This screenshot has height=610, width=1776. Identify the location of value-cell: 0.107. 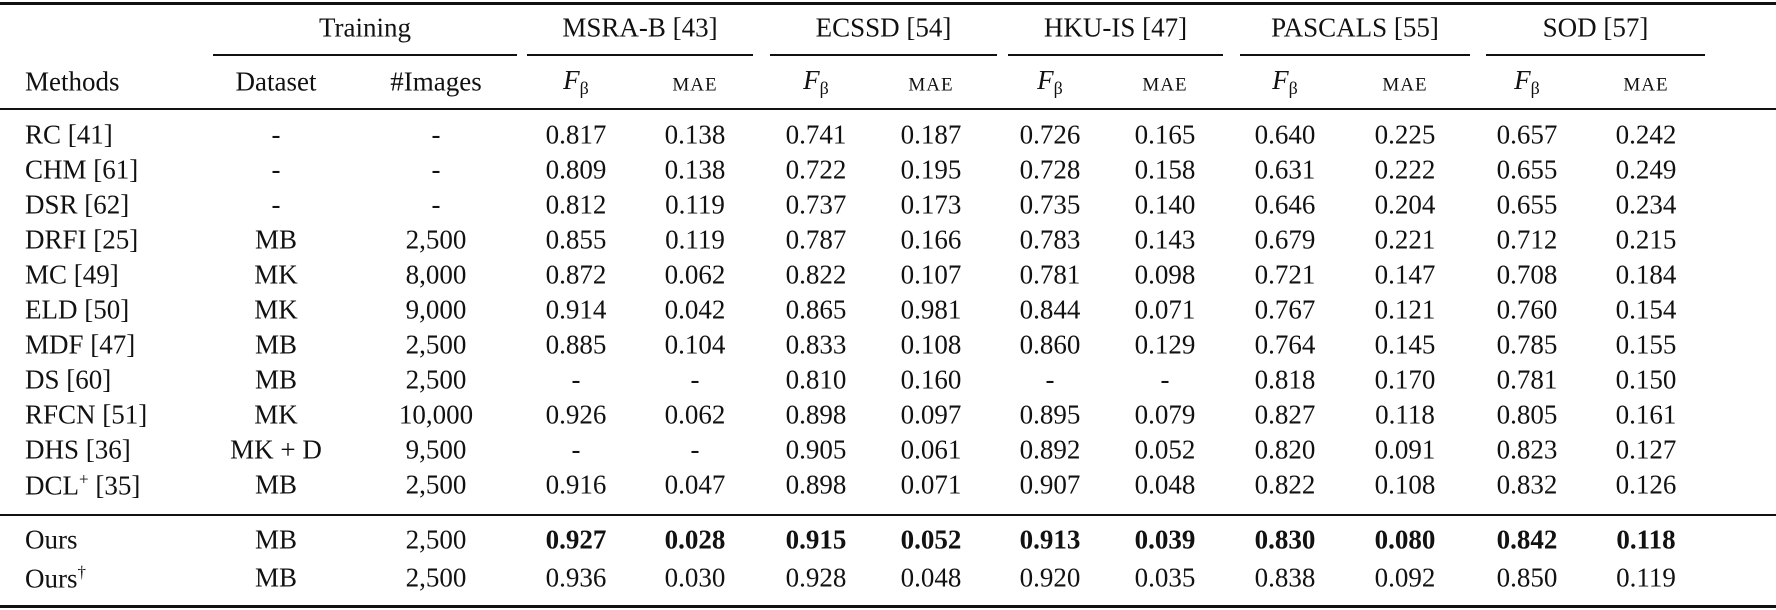
(931, 274).